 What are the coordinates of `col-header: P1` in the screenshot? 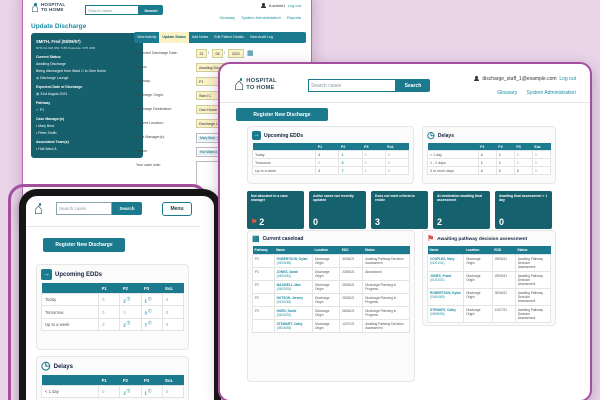 It's located at (109, 380).